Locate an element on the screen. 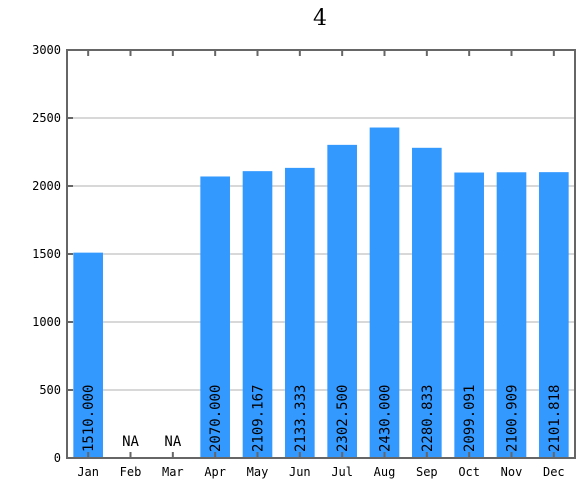 The width and height of the screenshot is (588, 490). x-tick-label: Aug is located at coordinates (385, 472).